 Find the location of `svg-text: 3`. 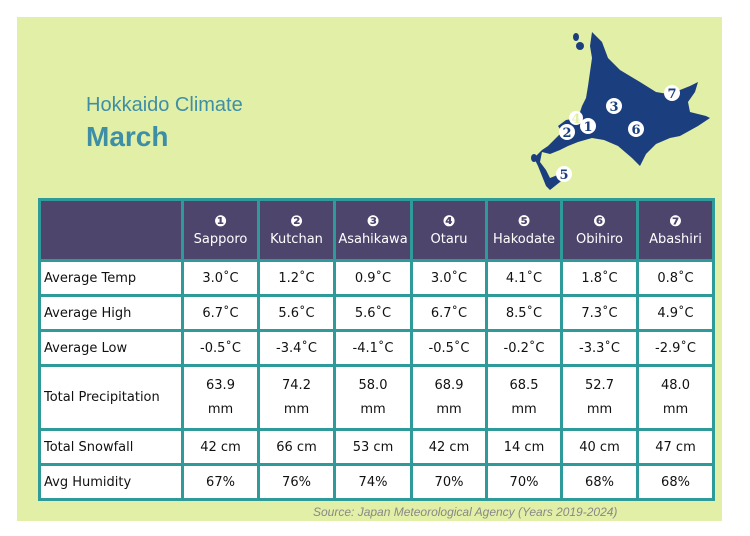

svg-text: 3 is located at coordinates (613, 107).